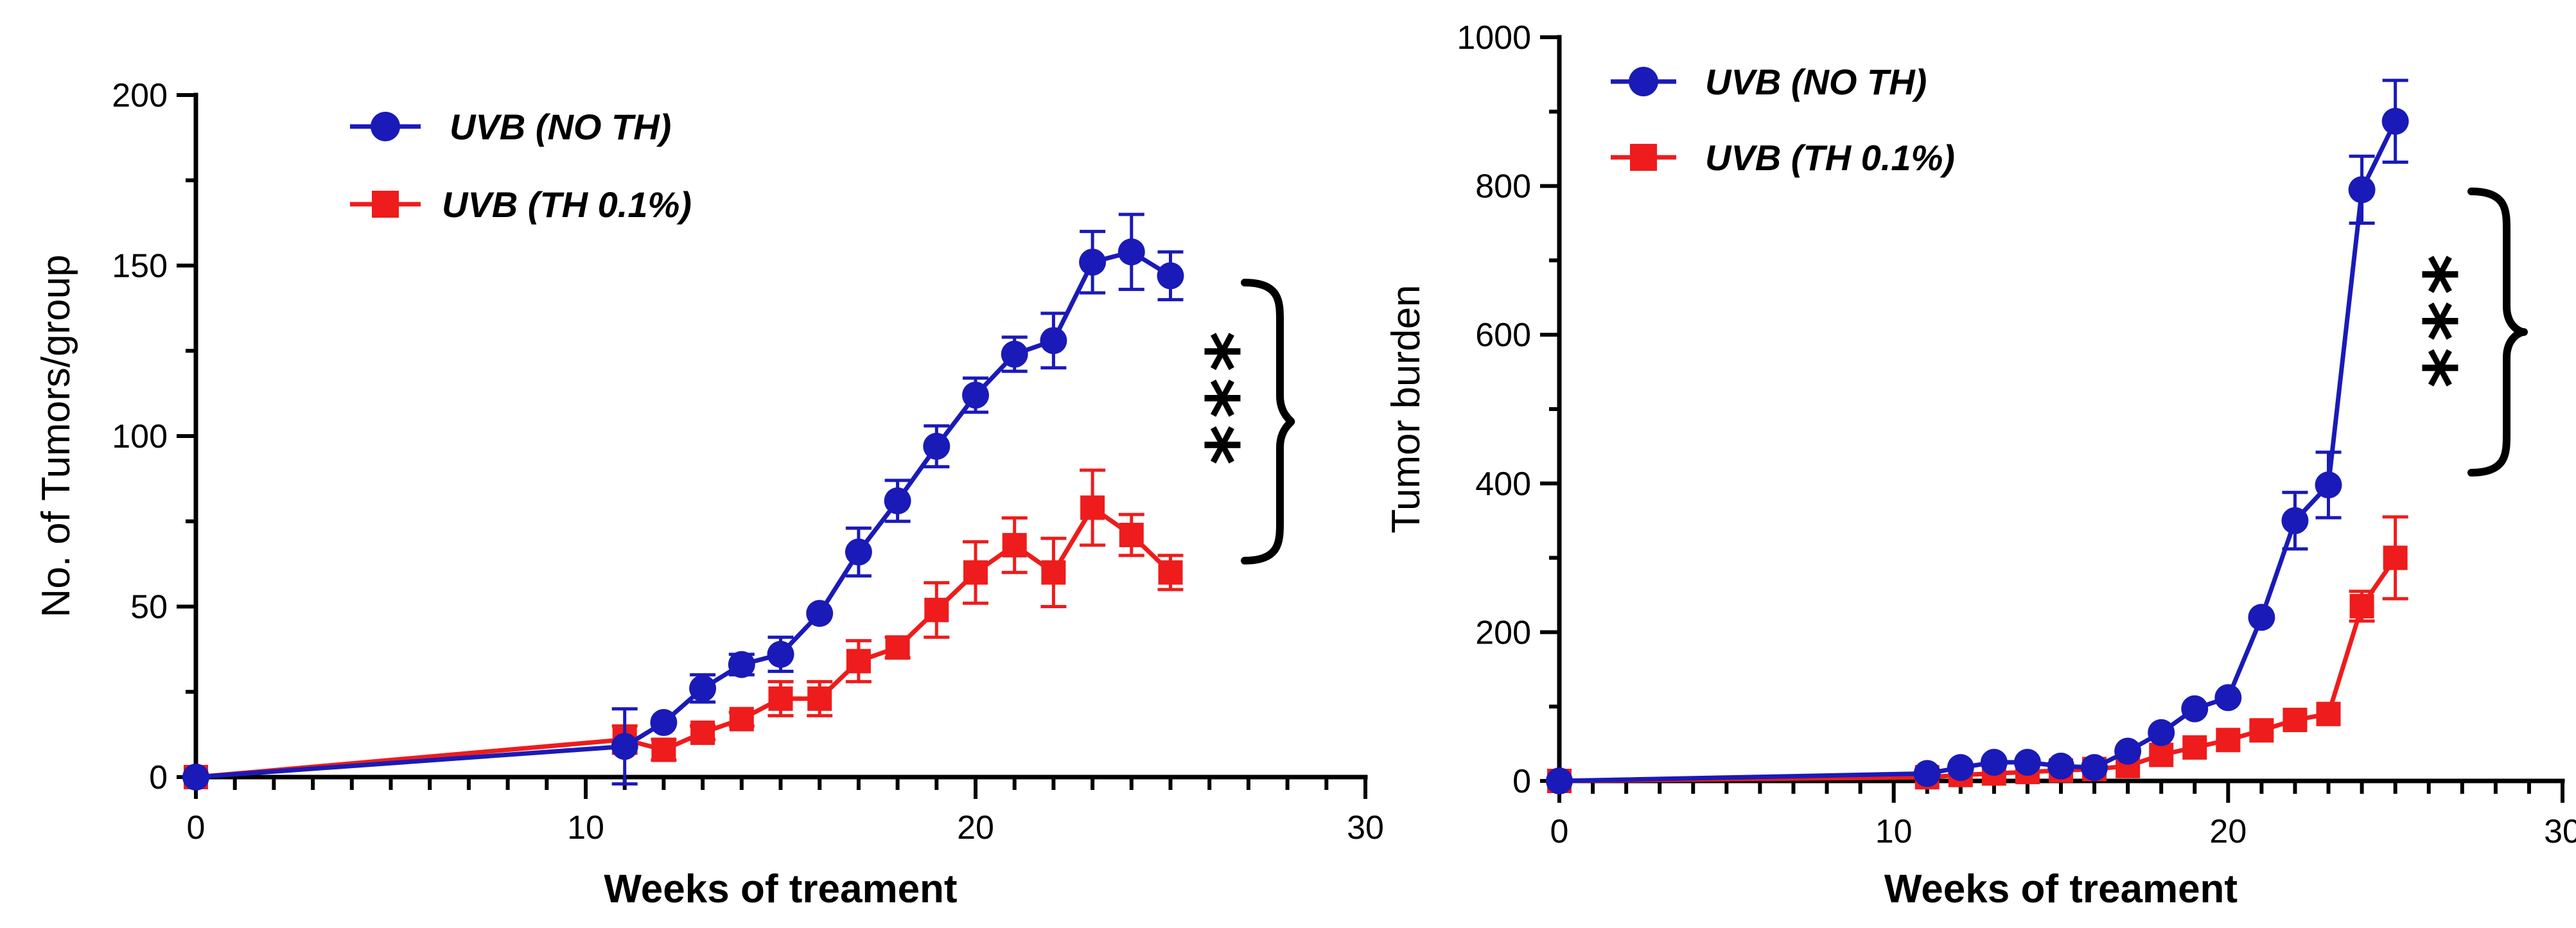 This screenshot has height=928, width=2576. Describe the element at coordinates (56, 435) in the screenshot. I see `y-axis-title: No. of Tumors/group` at that location.